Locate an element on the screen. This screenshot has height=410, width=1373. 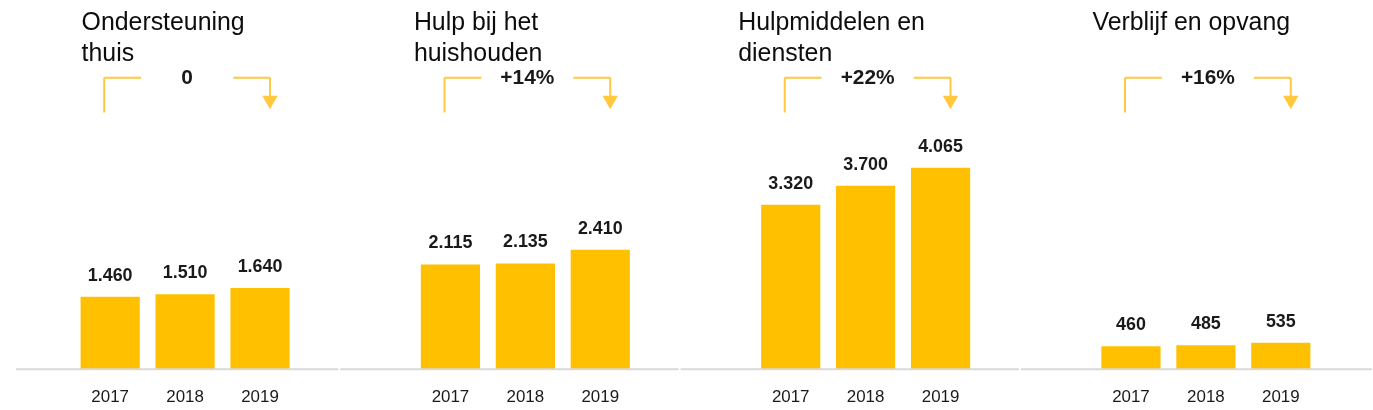
chart-title: Ondersteuning thuis is located at coordinates (163, 36).